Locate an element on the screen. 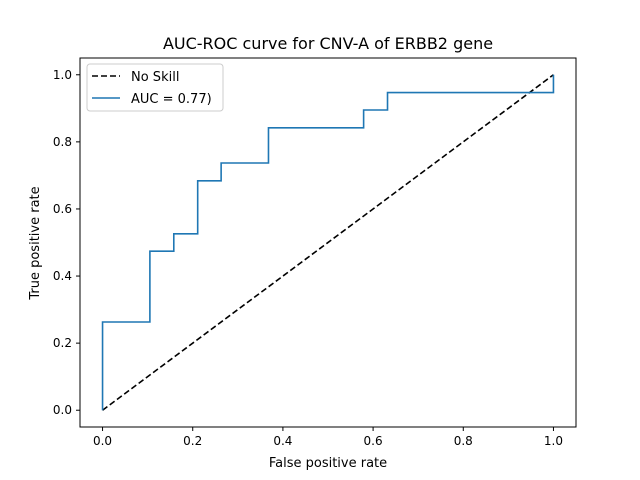 The width and height of the screenshot is (640, 480). x-tick-label: 0.8 is located at coordinates (463, 441).